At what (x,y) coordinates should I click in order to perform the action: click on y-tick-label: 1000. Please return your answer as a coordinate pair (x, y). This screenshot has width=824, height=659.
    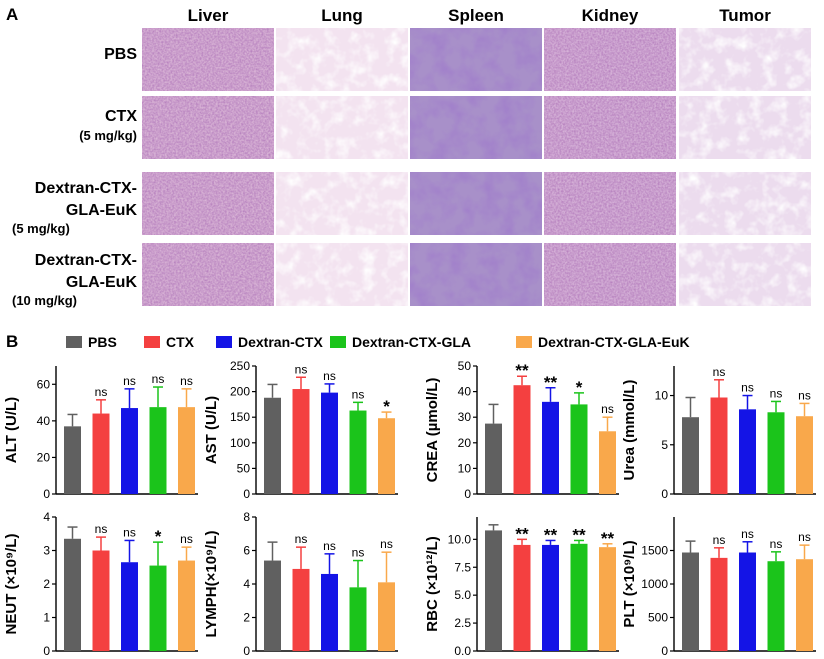
    Looking at the image, I should click on (654, 584).